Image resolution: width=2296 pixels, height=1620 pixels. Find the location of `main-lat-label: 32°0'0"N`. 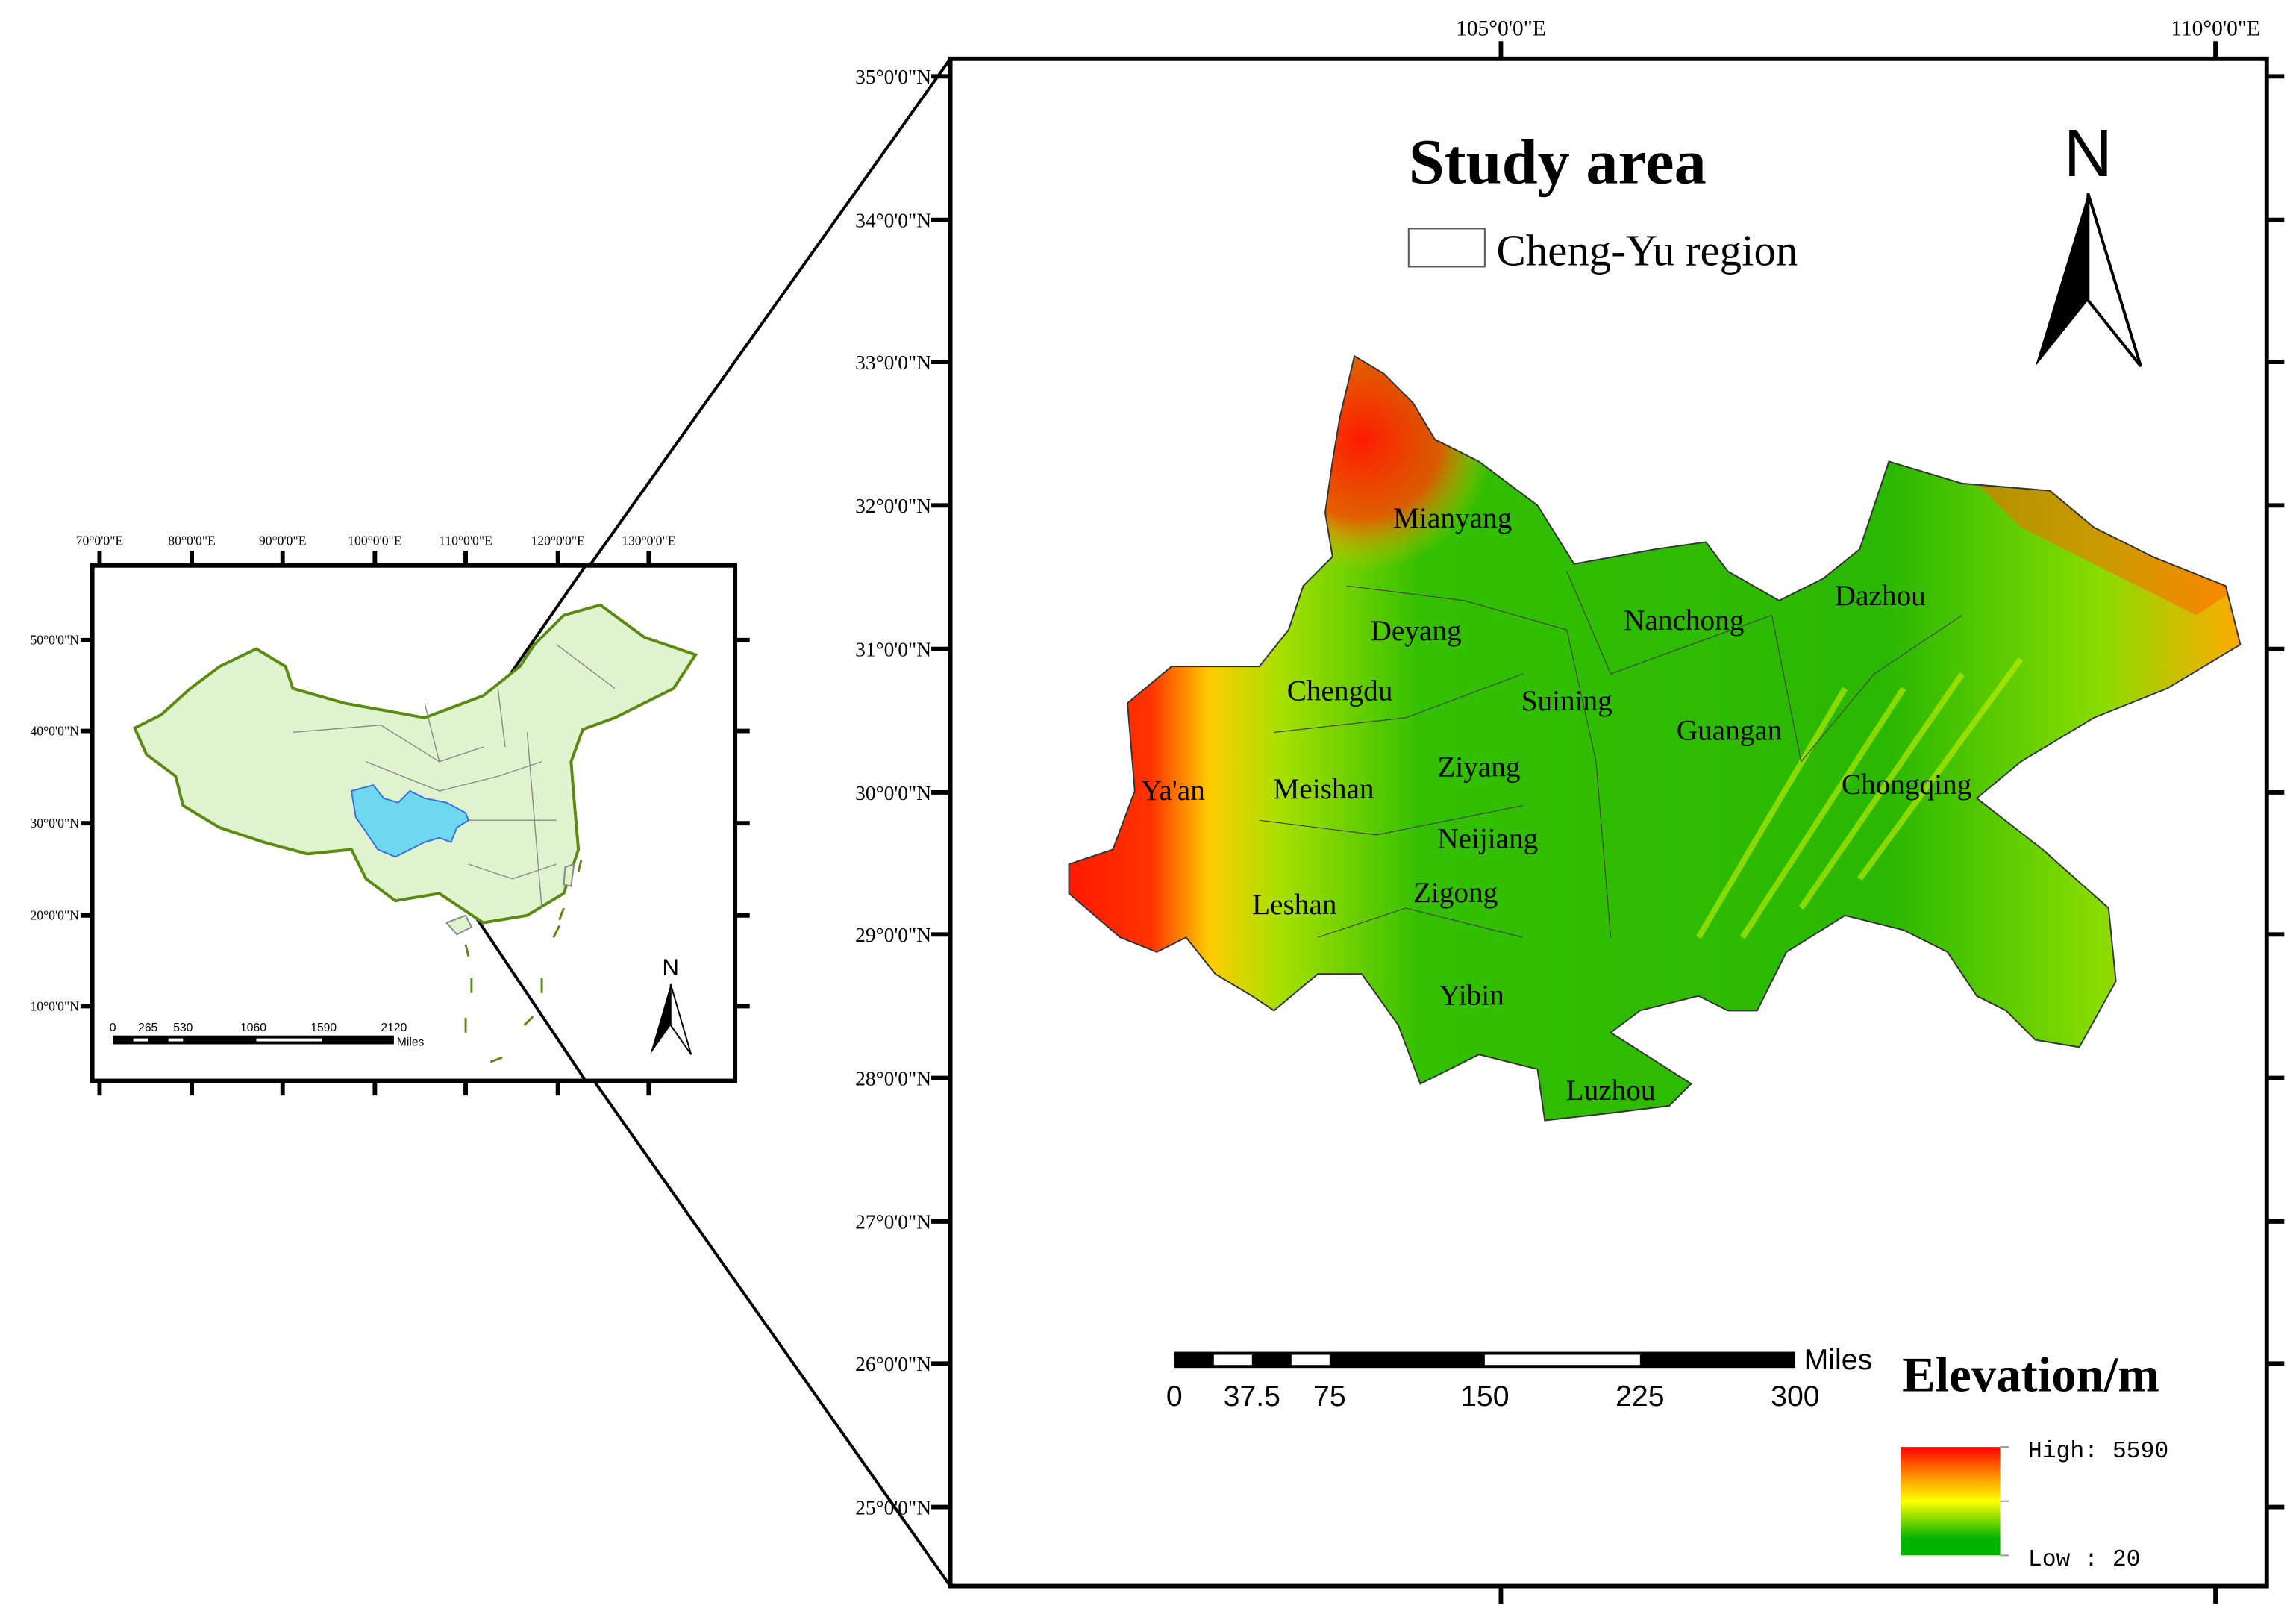

main-lat-label: 32°0'0"N is located at coordinates (893, 506).